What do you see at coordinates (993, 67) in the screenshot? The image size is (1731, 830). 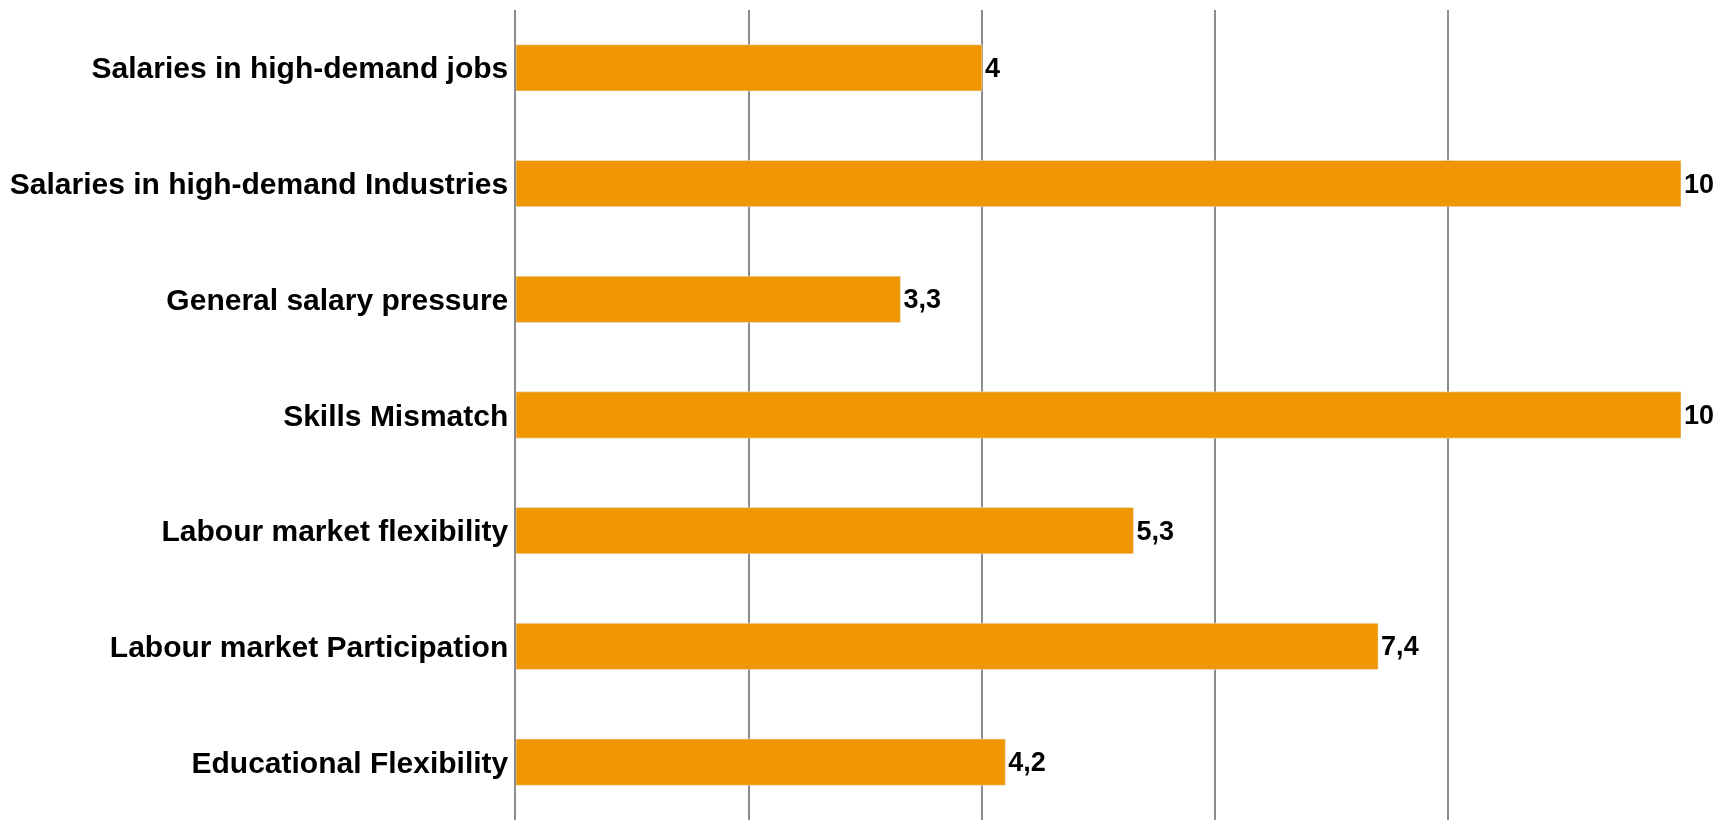 I see `data-label: 4` at bounding box center [993, 67].